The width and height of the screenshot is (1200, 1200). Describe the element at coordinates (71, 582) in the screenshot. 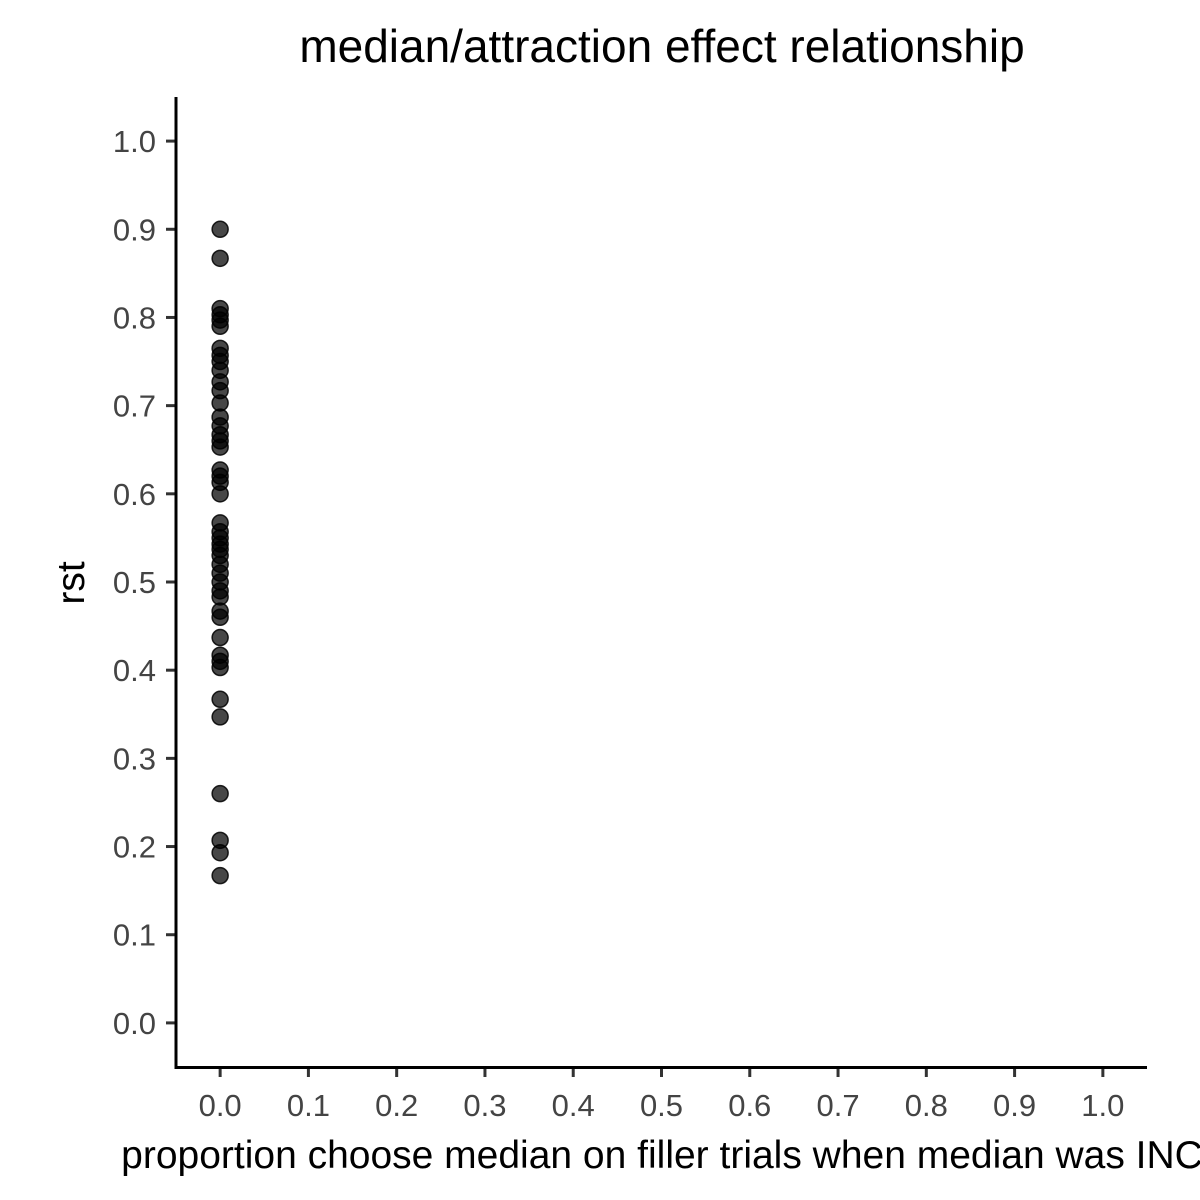

I see `y-axis-title: rst` at that location.